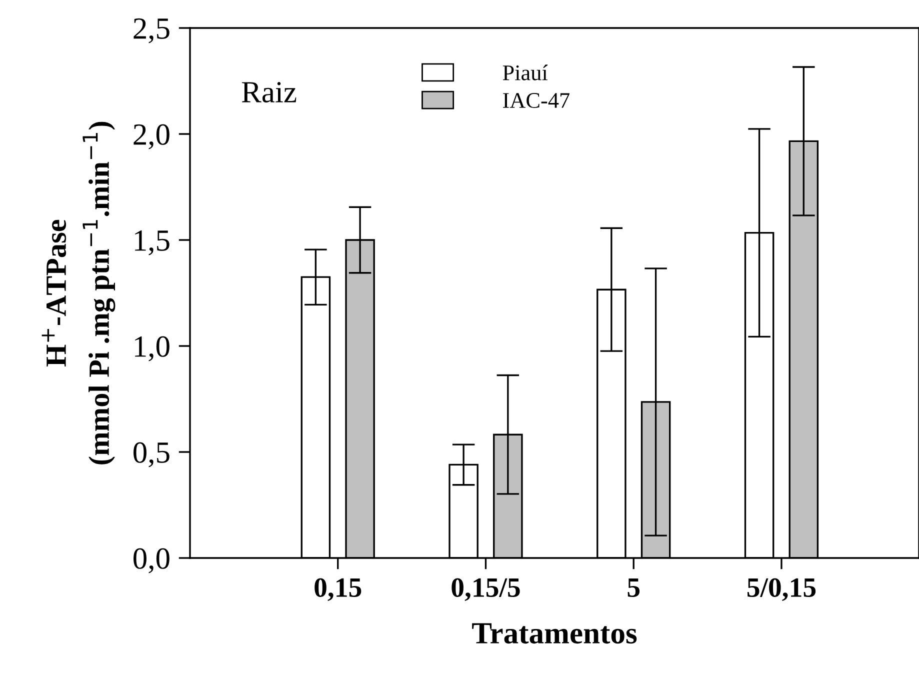  I want to click on legend-label: Piauí, so click(525, 72).